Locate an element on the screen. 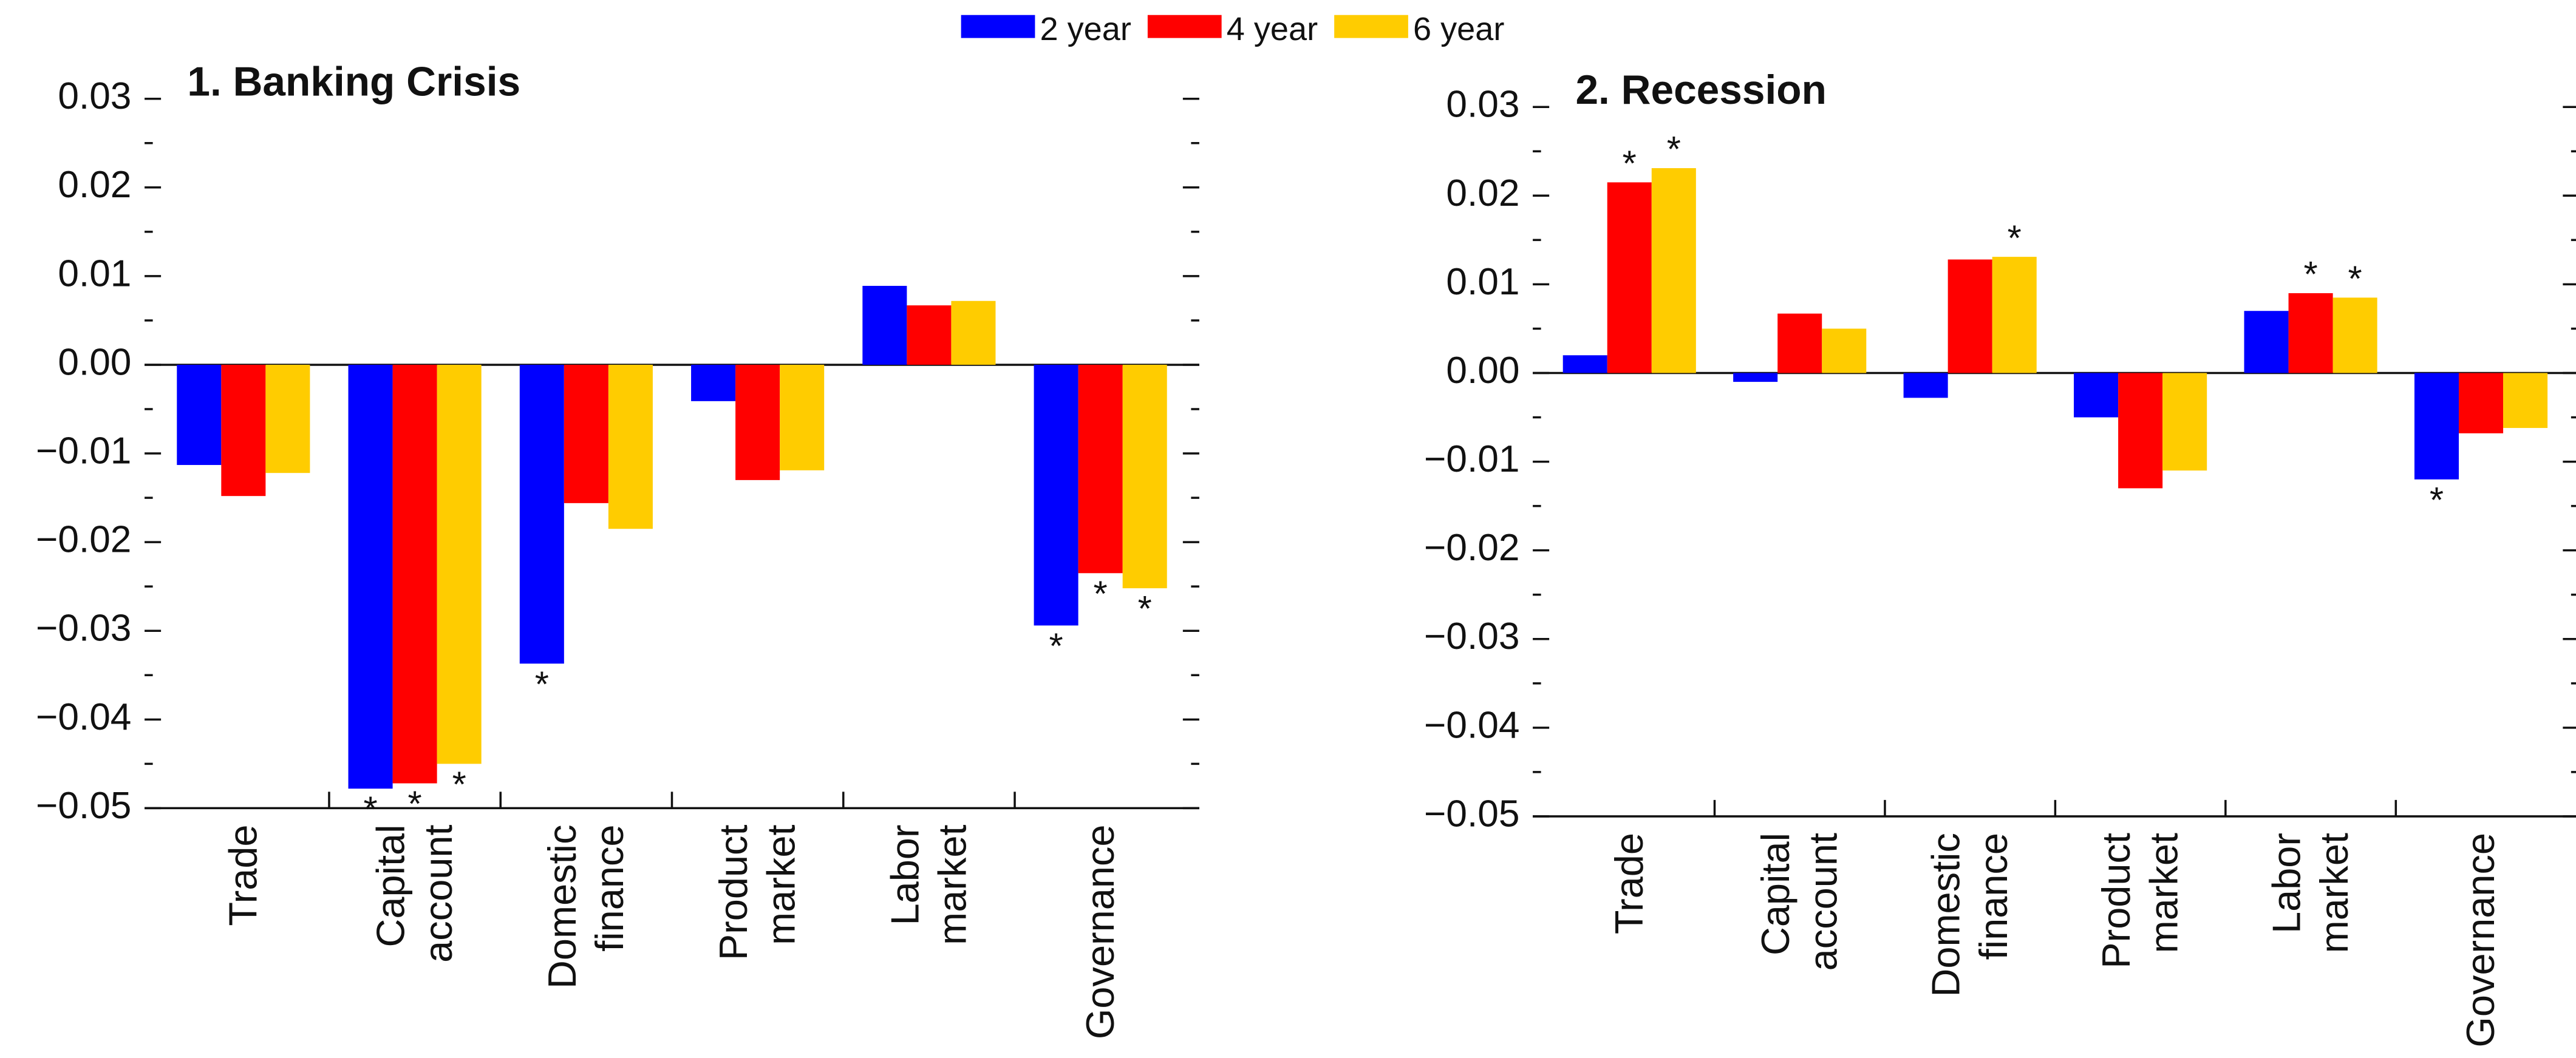 The height and width of the screenshot is (1058, 2576). legend-label: 6 year is located at coordinates (1458, 29).